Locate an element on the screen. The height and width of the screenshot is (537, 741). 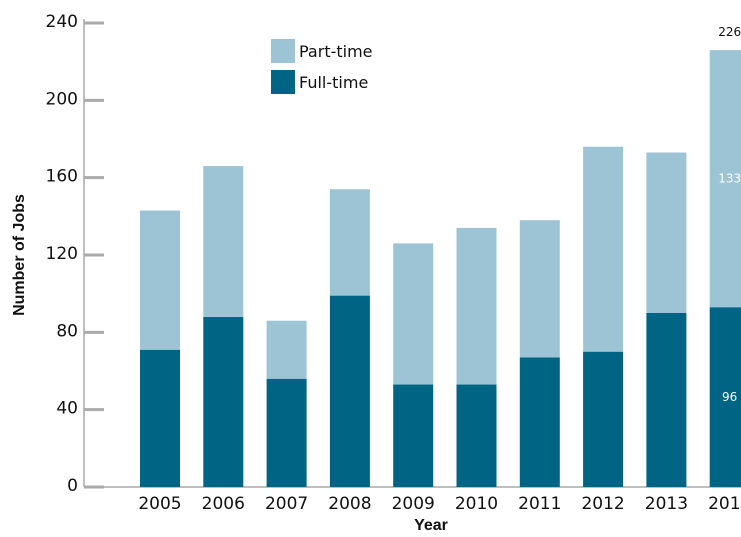
legend-label-part-time: Part-time is located at coordinates (336, 51).